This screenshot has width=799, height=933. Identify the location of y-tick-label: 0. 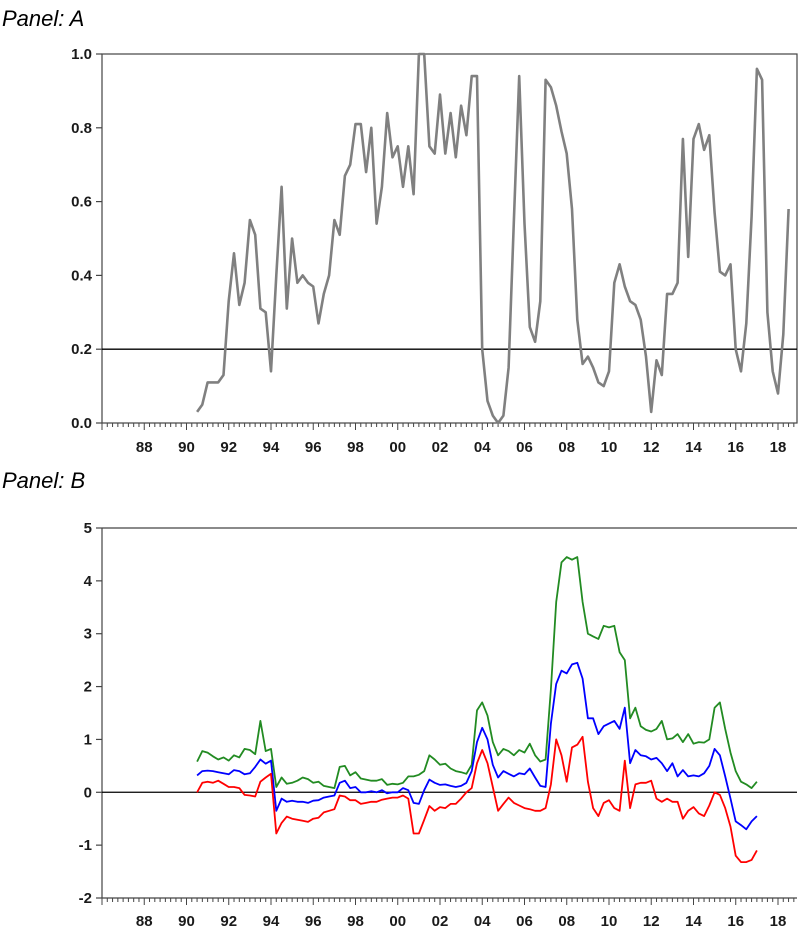
(88, 792).